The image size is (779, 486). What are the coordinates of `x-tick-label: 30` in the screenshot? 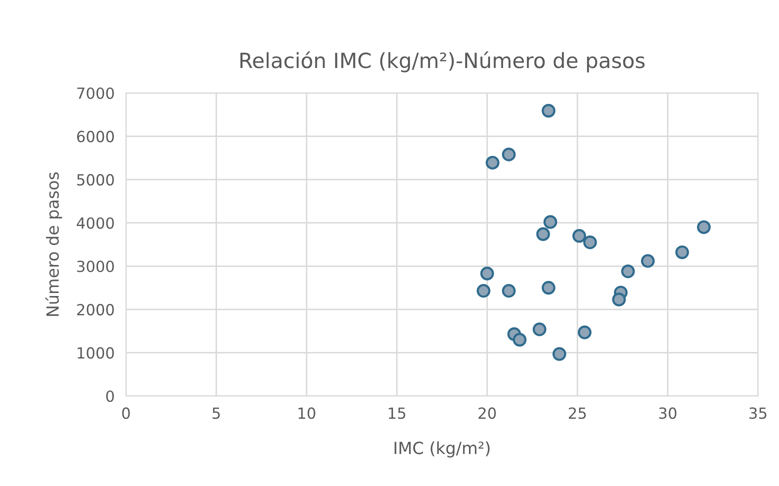 It's located at (667, 413).